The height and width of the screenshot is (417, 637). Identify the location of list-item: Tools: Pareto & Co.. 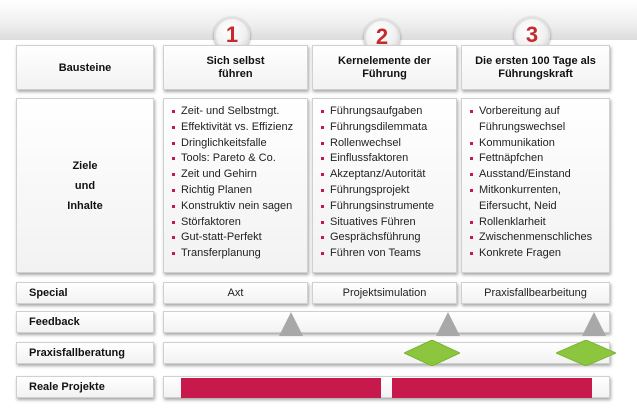
(232, 159).